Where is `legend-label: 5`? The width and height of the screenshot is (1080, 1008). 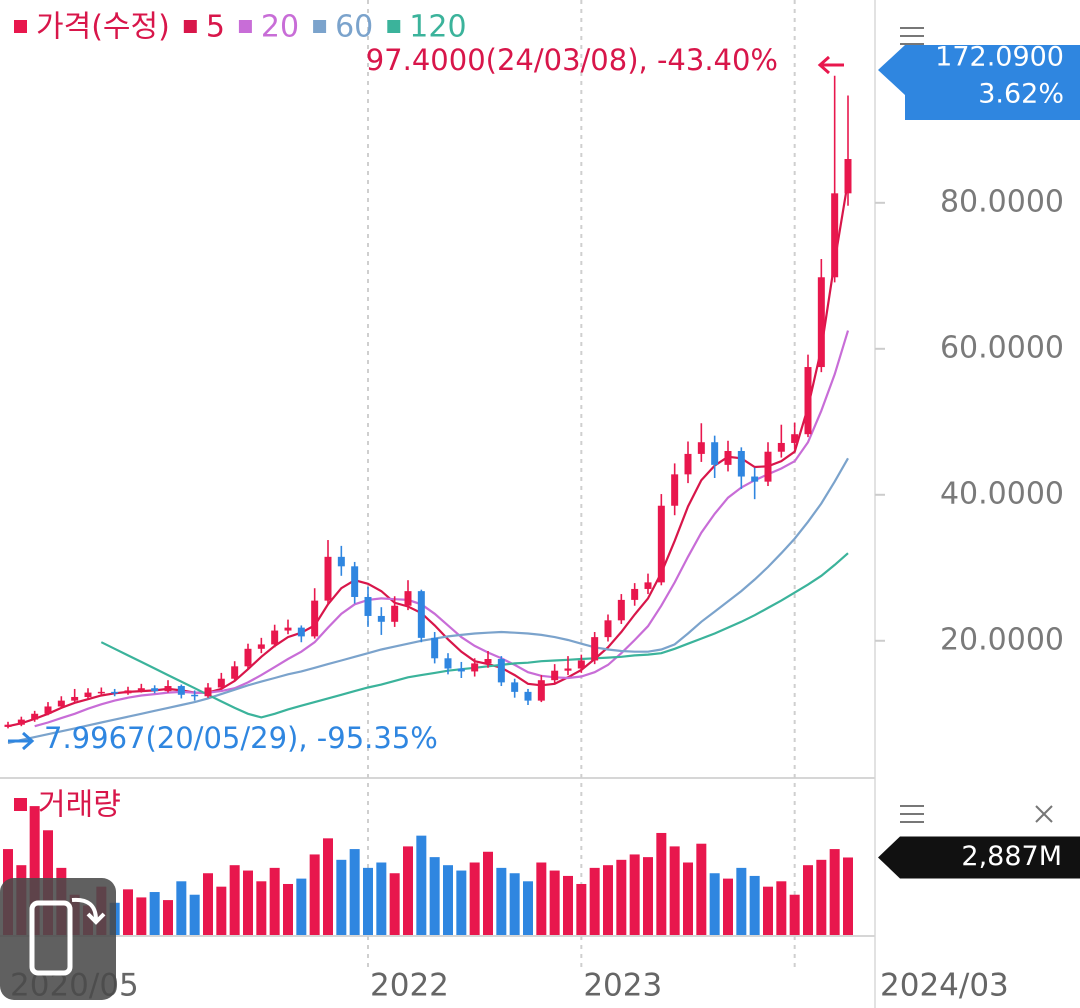
legend-label: 5 is located at coordinates (215, 27).